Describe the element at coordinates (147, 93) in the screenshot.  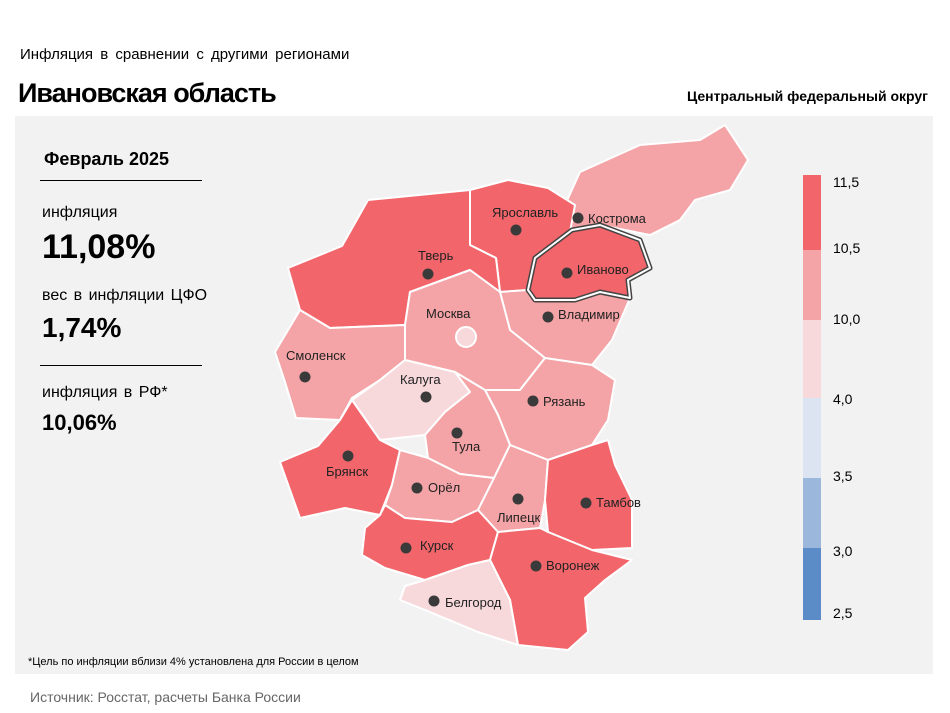
I see `page-title: Ивановская область` at that location.